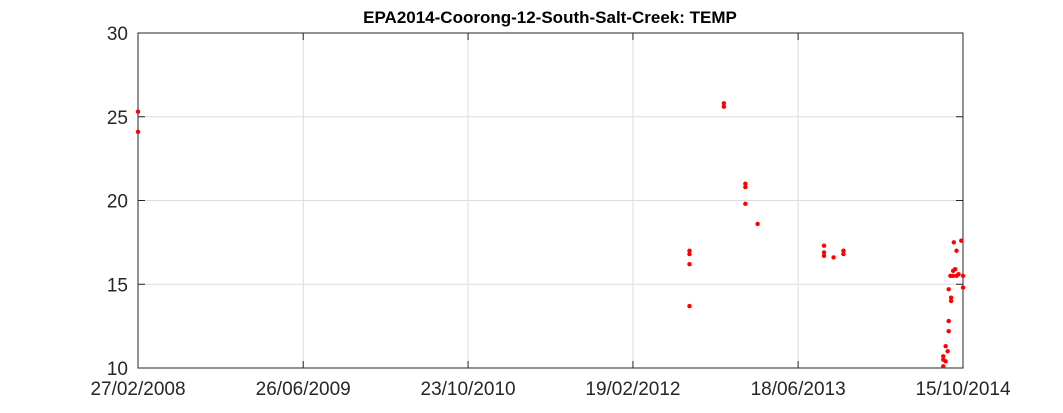 The height and width of the screenshot is (413, 1063). Describe the element at coordinates (117, 118) in the screenshot. I see `y-tick-label: 25` at that location.